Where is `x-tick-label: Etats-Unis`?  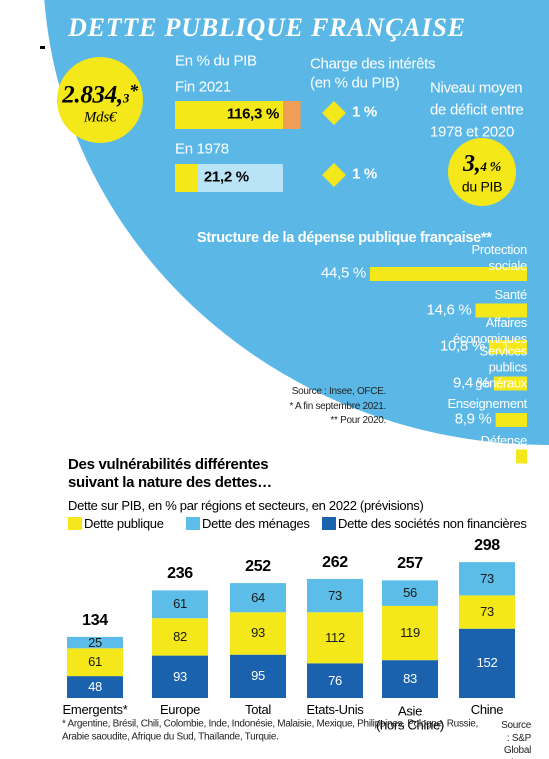
x-tick-label: Etats-Unis is located at coordinates (335, 710).